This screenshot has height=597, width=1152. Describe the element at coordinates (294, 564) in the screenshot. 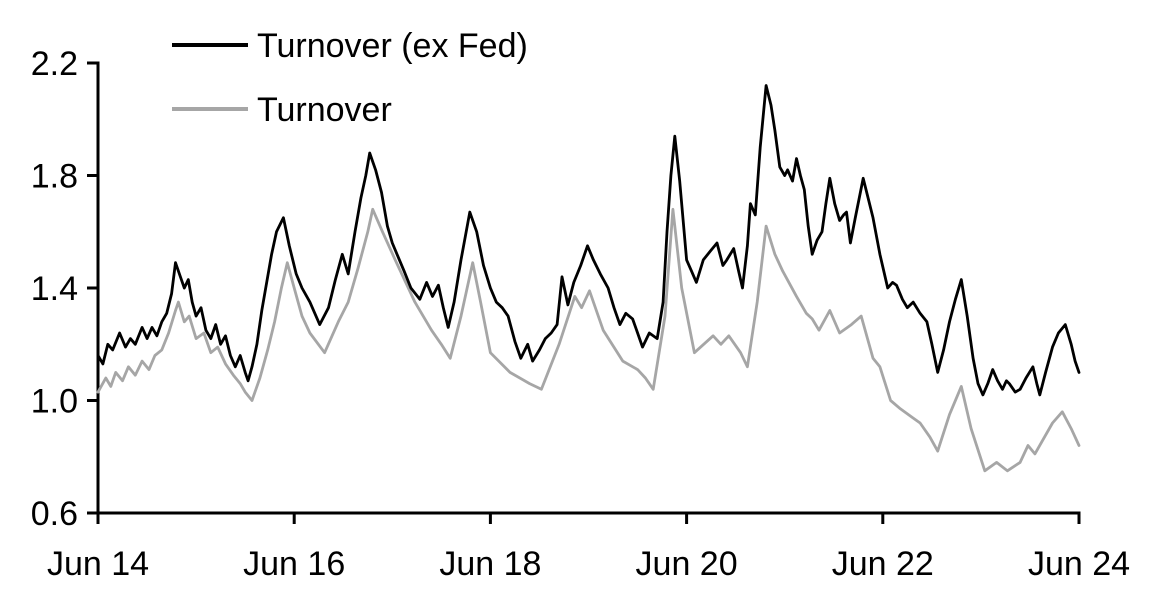

I see `x-tick-label: Jun 16` at that location.